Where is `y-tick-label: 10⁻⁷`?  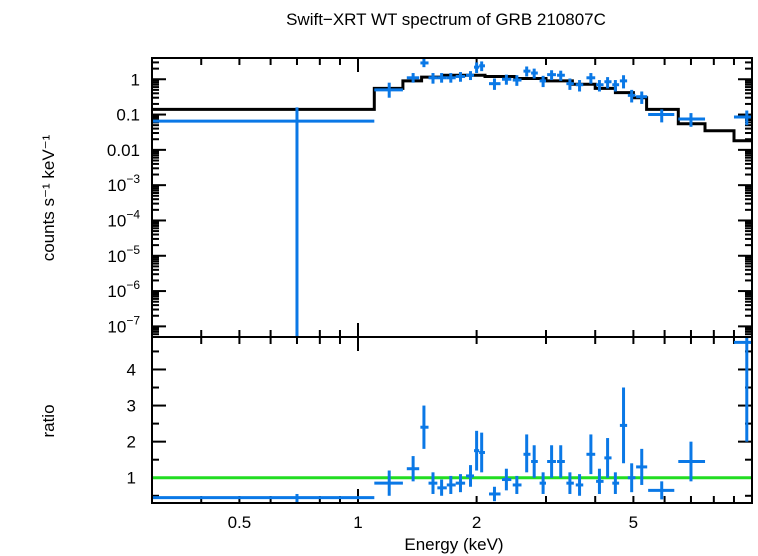 y-tick-label: 10⁻⁷ is located at coordinates (123, 324).